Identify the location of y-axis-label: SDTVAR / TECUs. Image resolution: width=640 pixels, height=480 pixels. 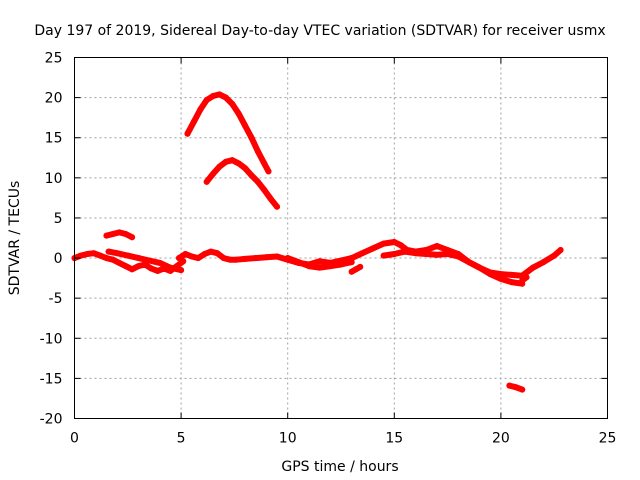
(15, 238).